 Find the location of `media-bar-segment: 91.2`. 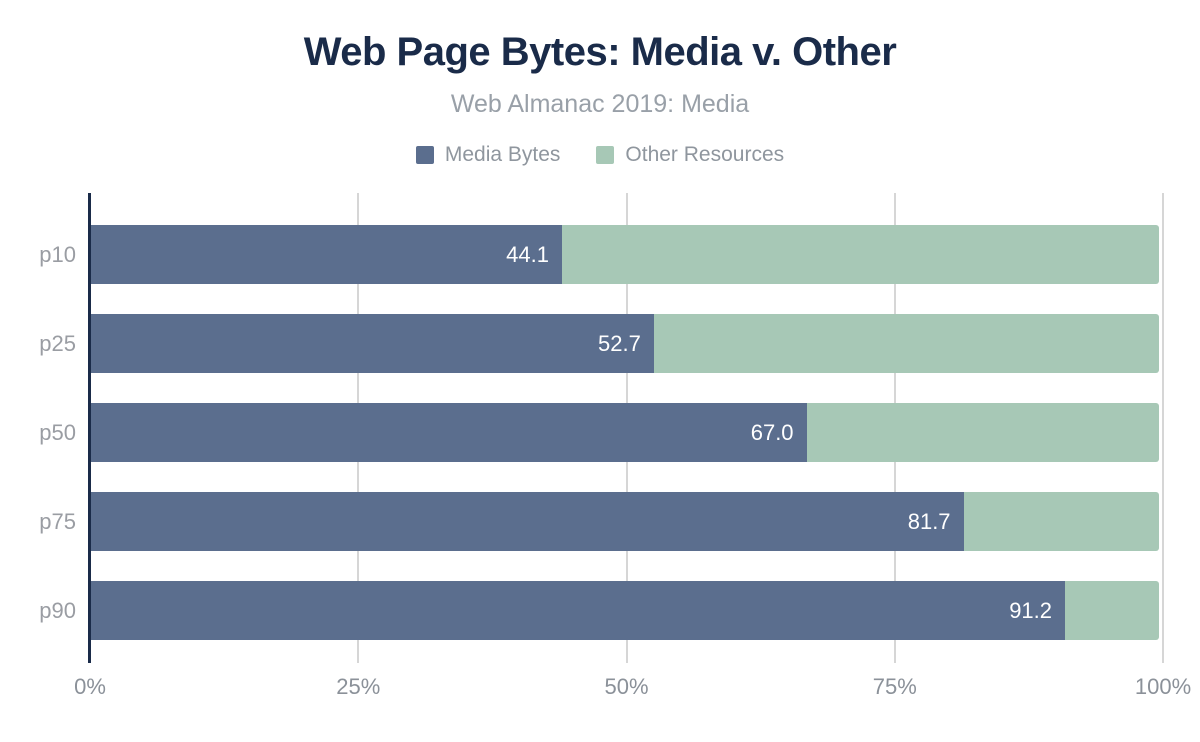

media-bar-segment: 91.2 is located at coordinates (578, 610).